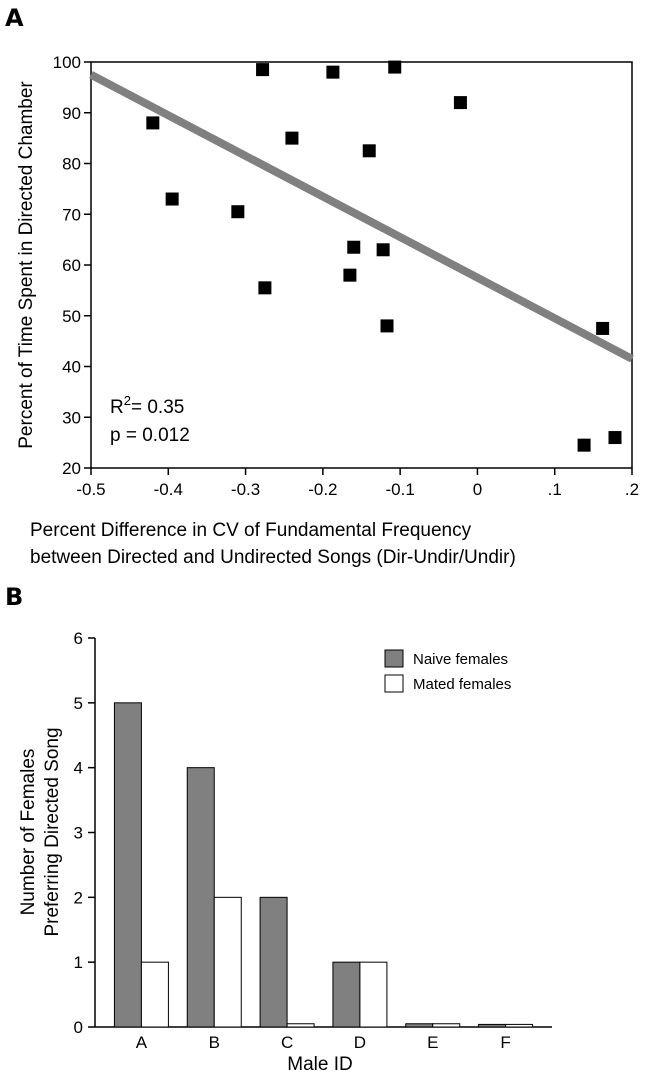  I want to click on r-squared-annotation: R2= 0.35, so click(147, 405).